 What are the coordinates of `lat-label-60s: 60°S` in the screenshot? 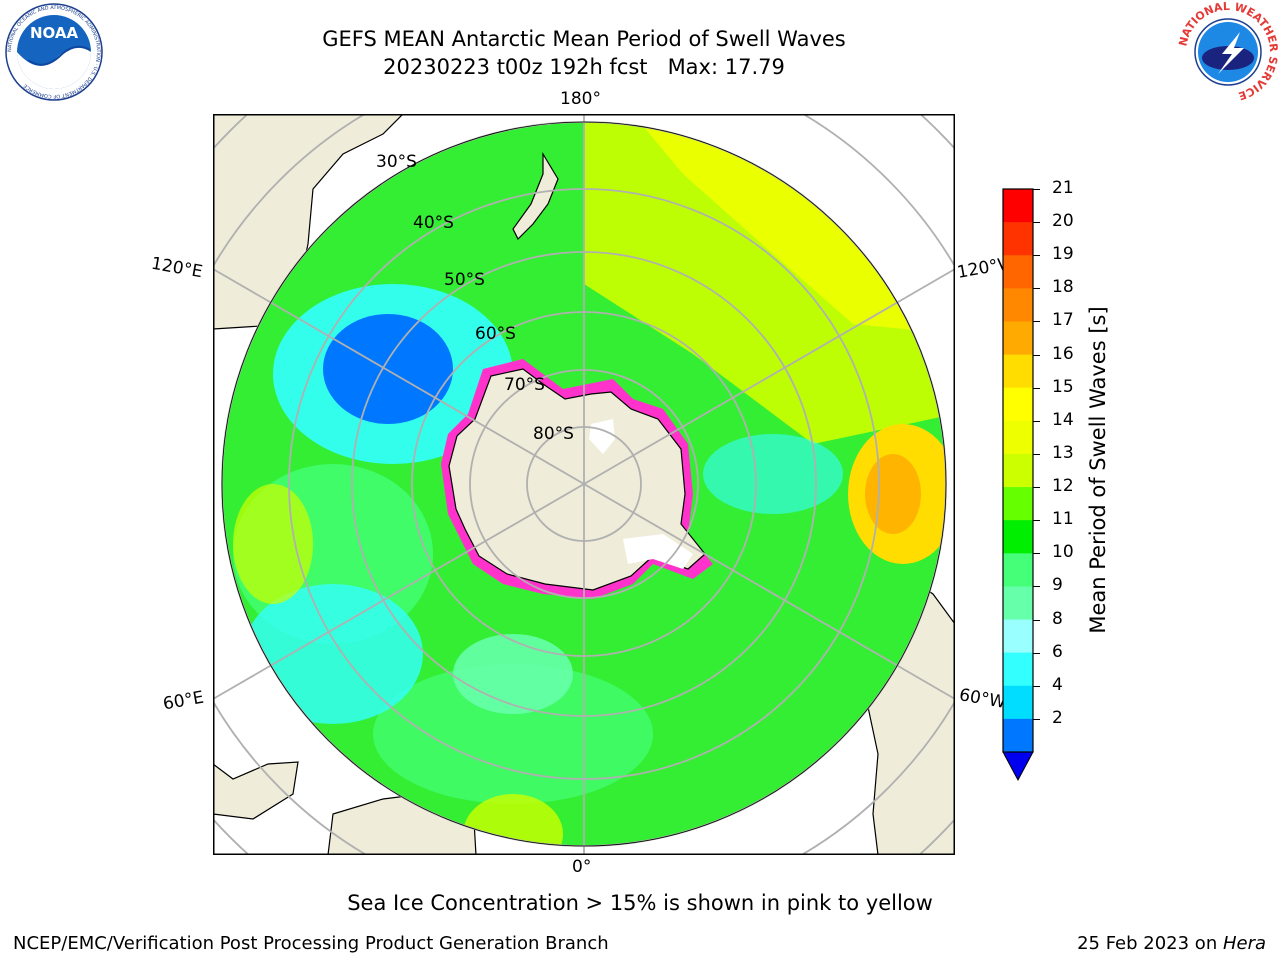 It's located at (495, 334).